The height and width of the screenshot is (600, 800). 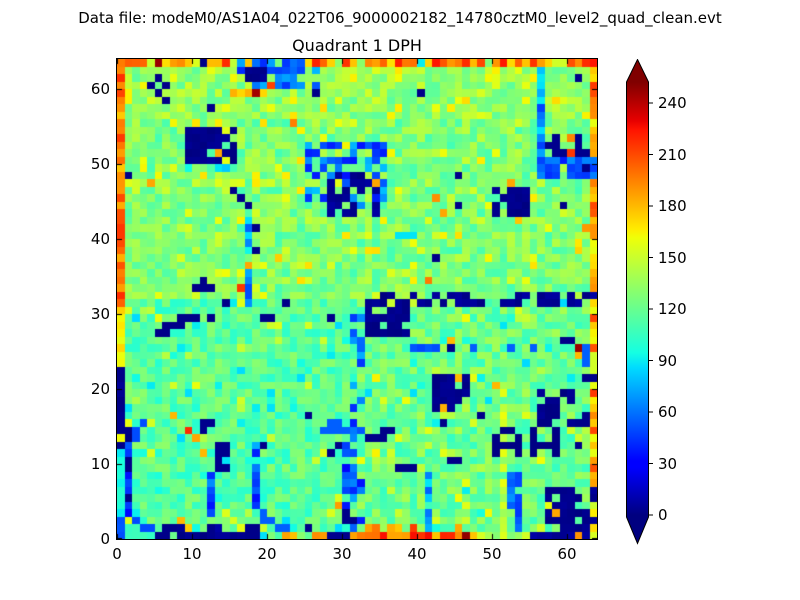 What do you see at coordinates (100, 89) in the screenshot?
I see `y-axis-tick-label: 60` at bounding box center [100, 89].